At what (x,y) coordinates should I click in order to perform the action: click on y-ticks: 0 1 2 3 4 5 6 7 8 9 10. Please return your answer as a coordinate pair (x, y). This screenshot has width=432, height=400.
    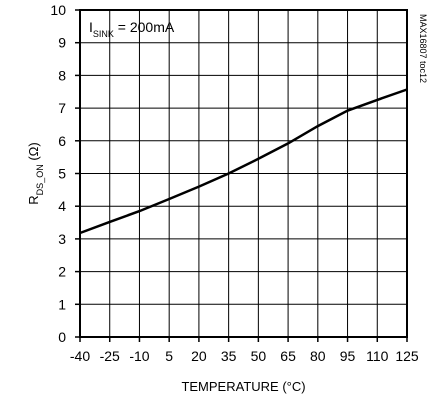
    Looking at the image, I should click on (58, 173).